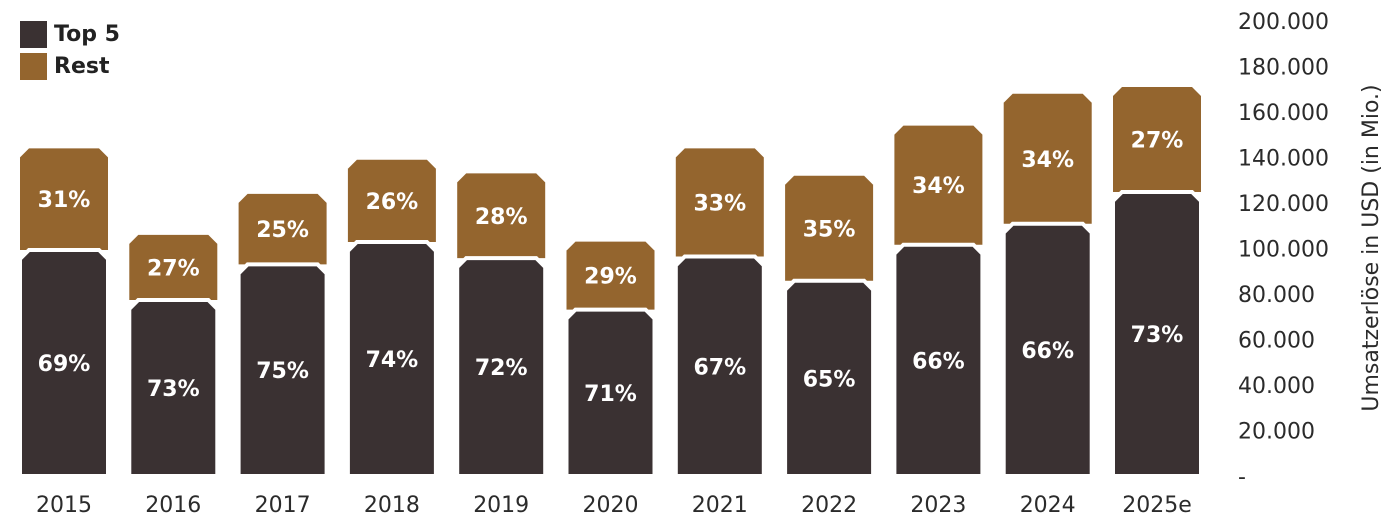 The image size is (1394, 527). I want to click on bar-rest-2021, so click(719, 202).